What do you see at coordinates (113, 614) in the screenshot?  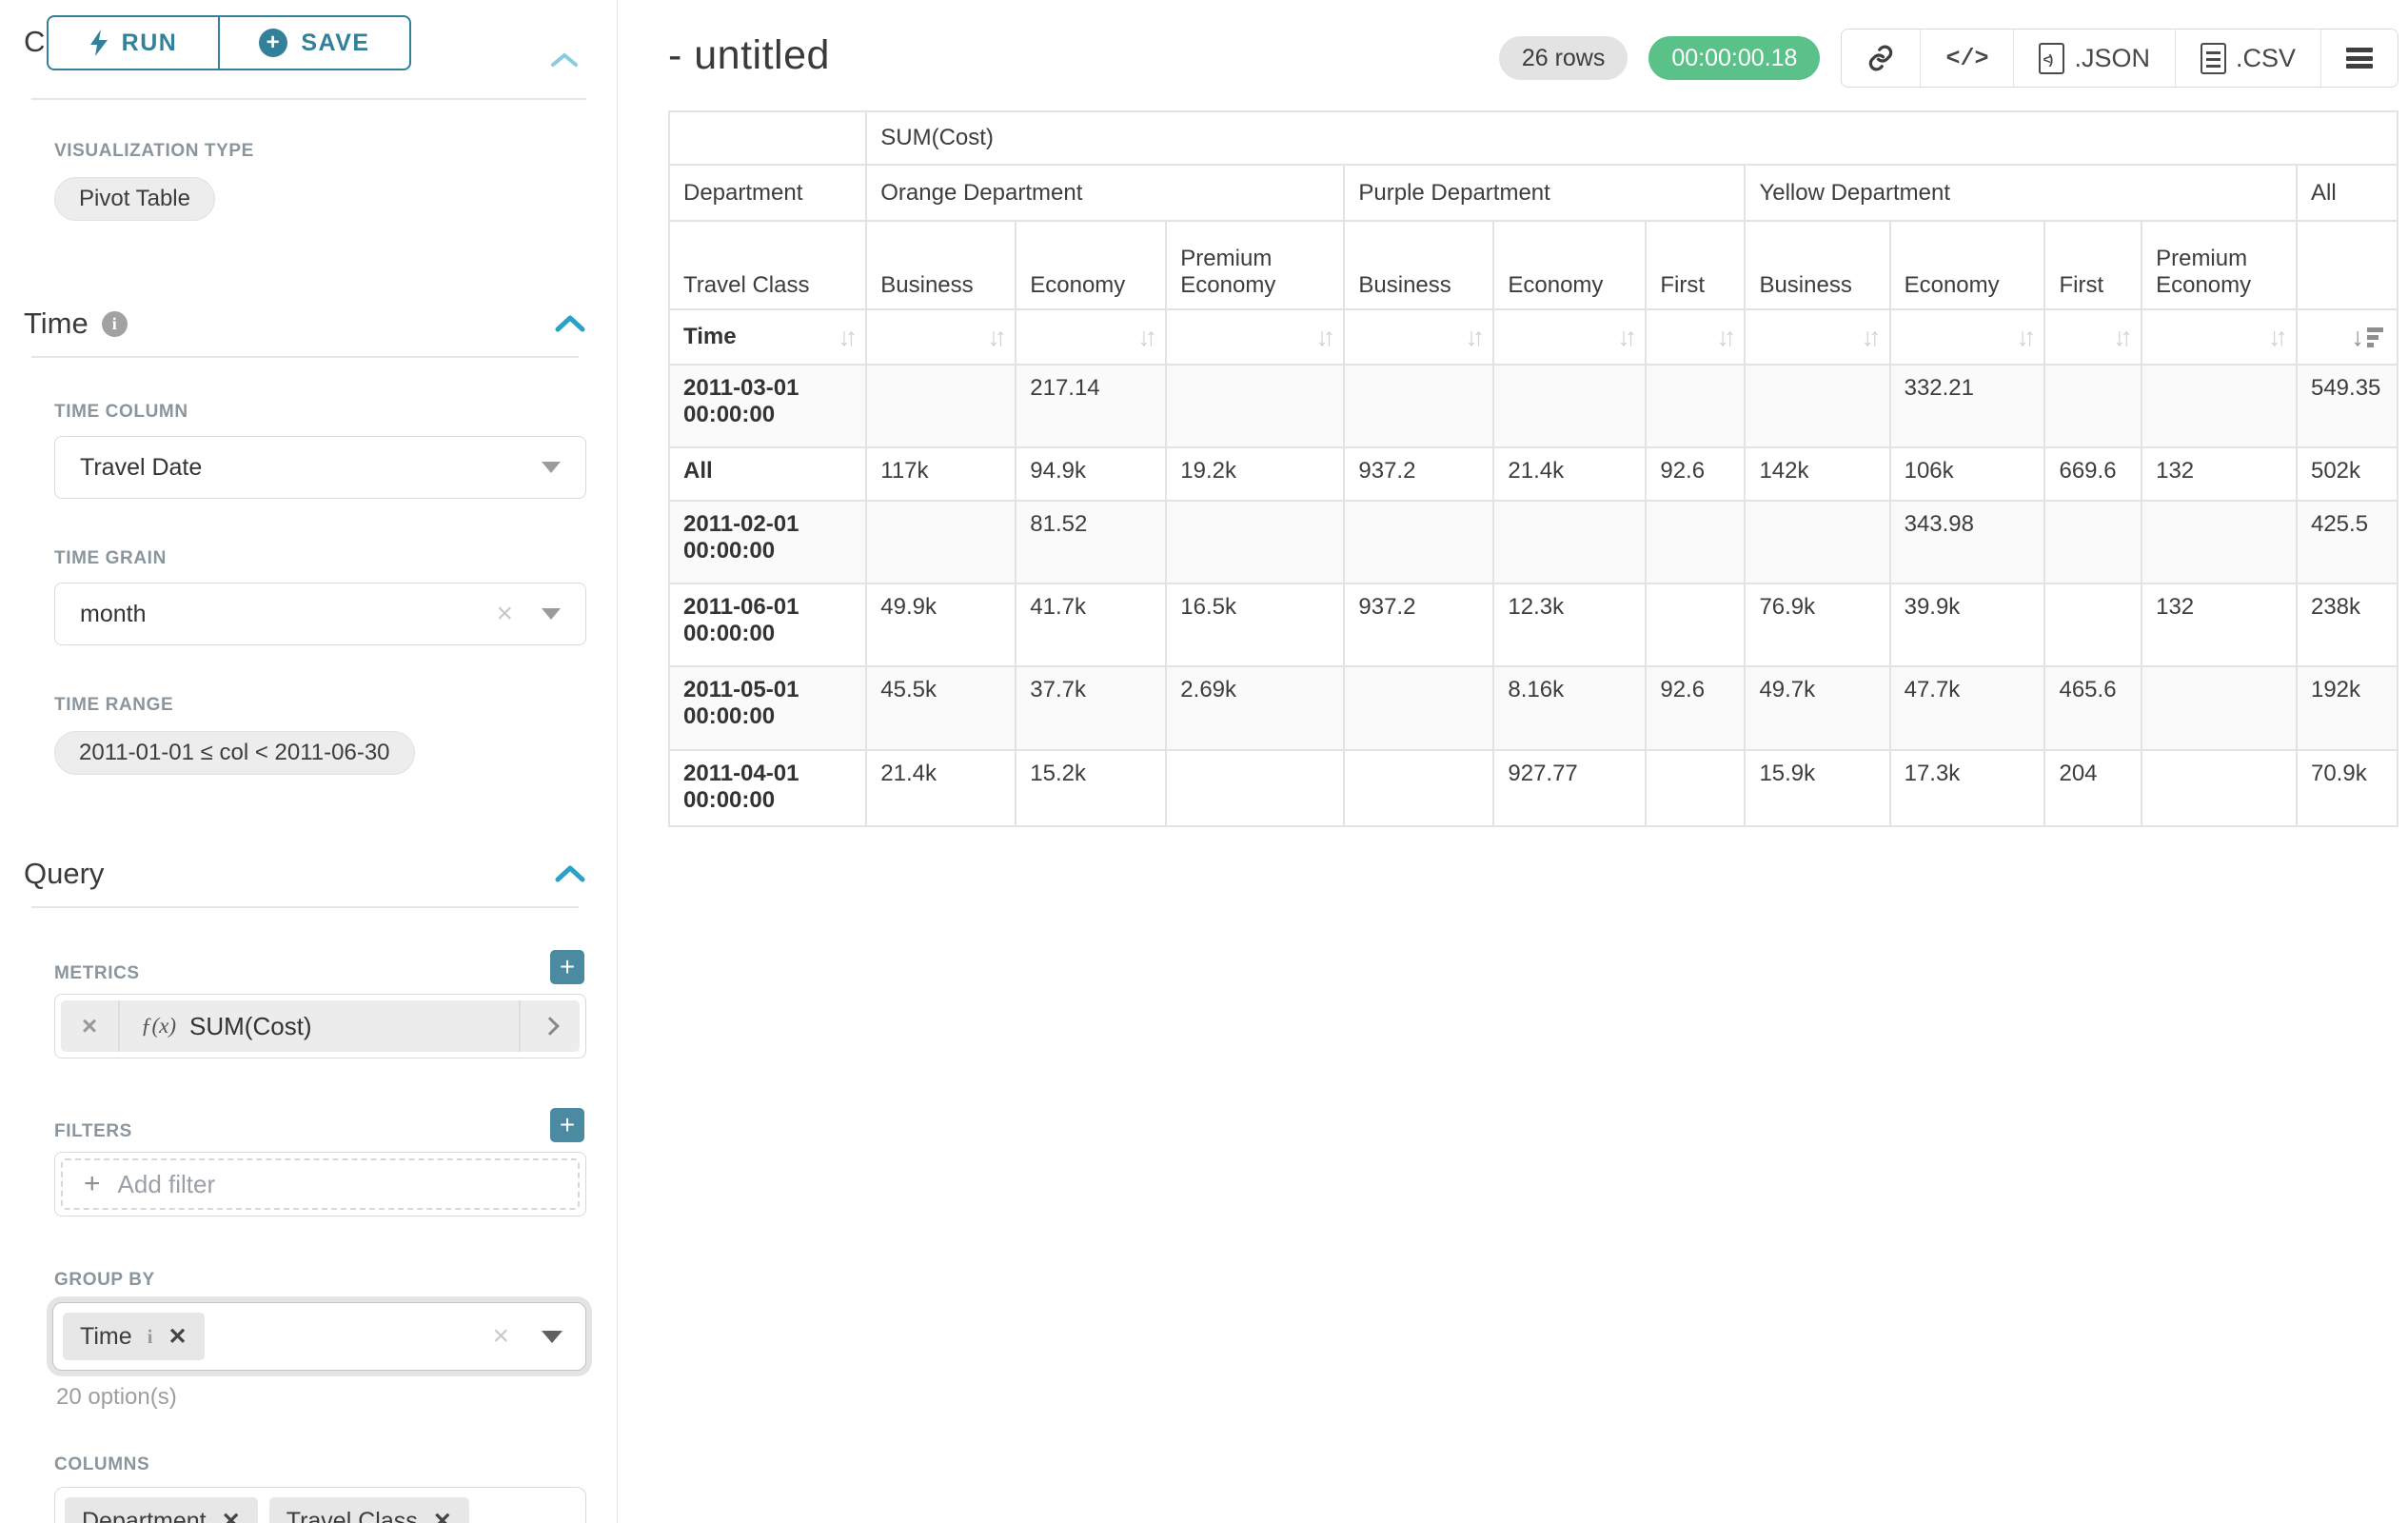 I see `time-grain-value: month` at bounding box center [113, 614].